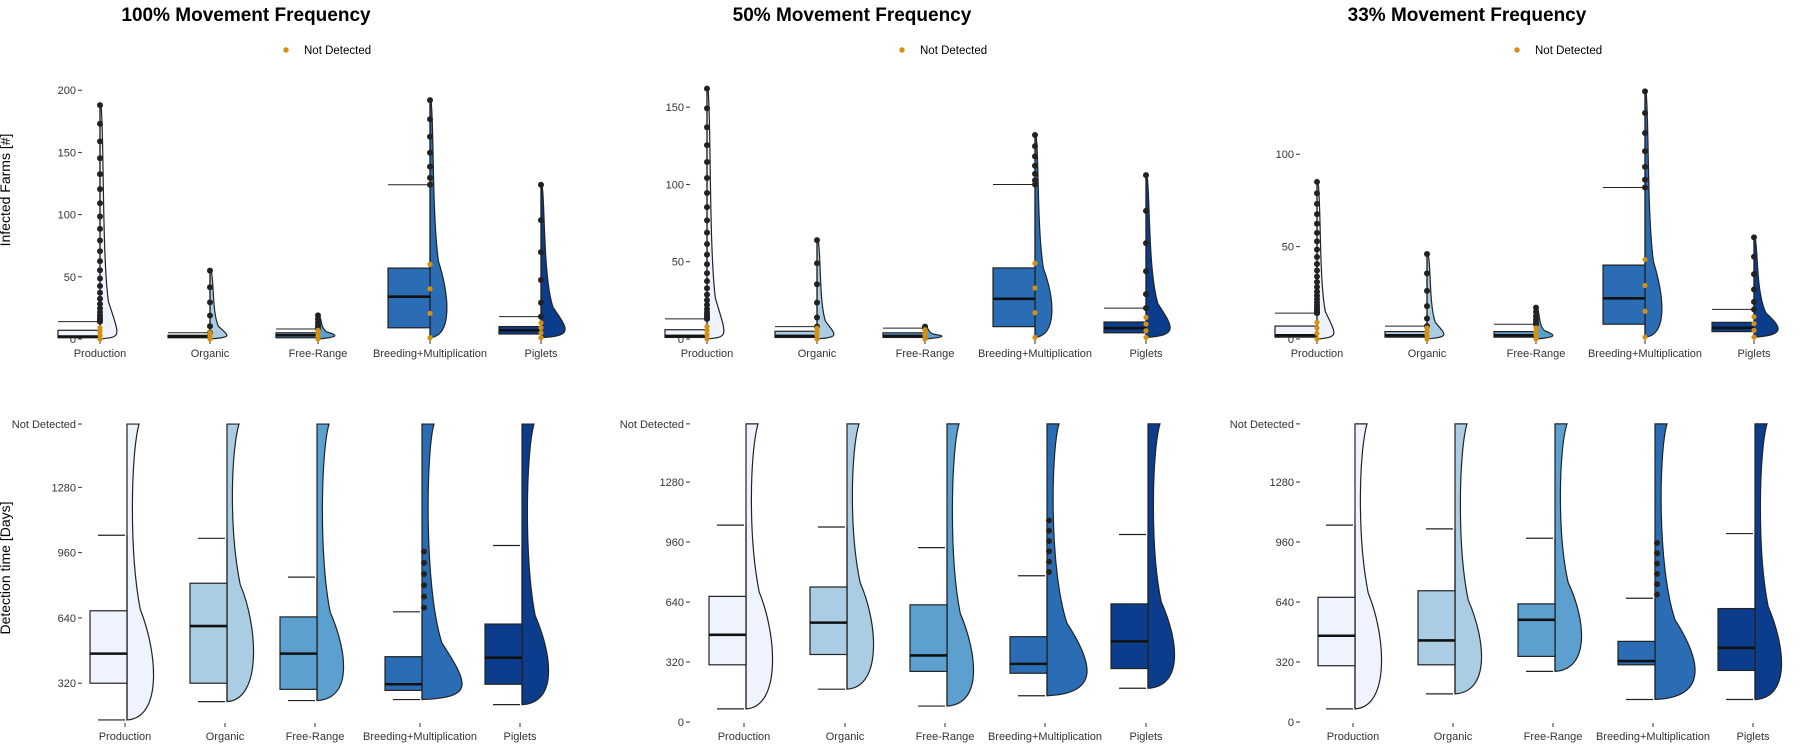 The width and height of the screenshot is (1820, 748). Describe the element at coordinates (1436, 628) in the screenshot. I see `box-Organic` at that location.